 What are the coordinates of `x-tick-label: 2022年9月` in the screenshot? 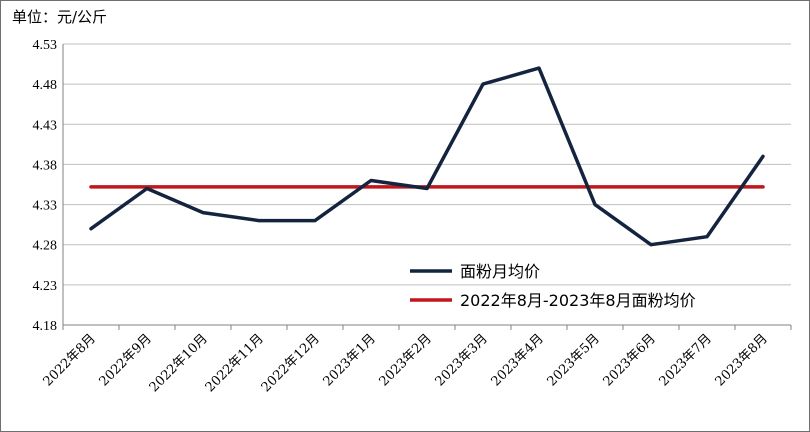 It's located at (126, 360).